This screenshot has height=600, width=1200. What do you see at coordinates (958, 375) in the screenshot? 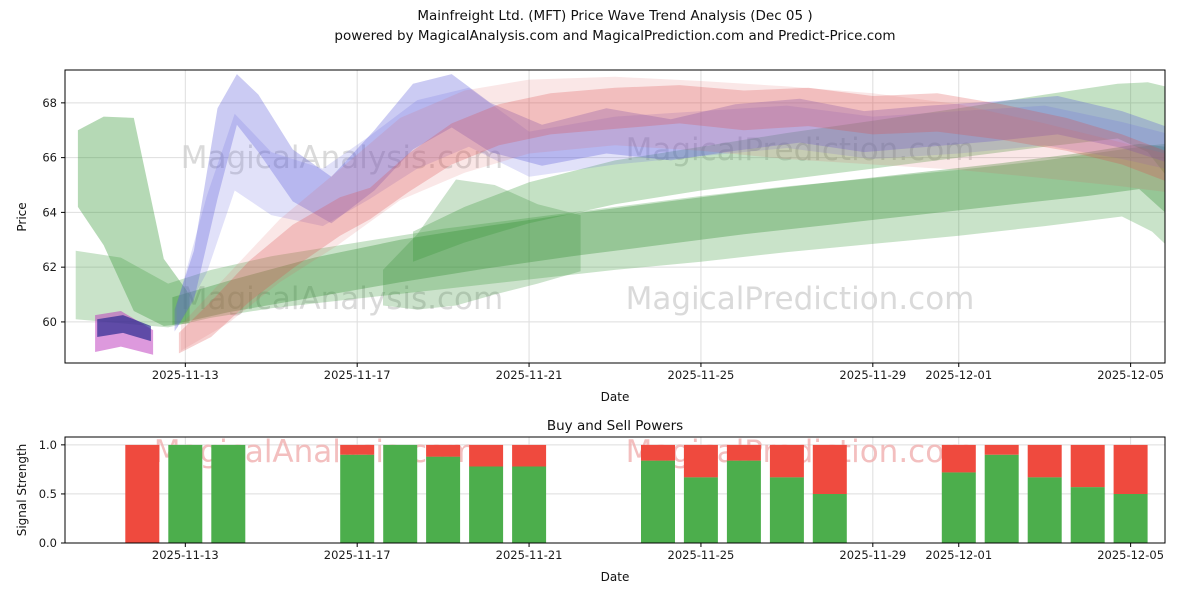
I see `price-xtick-label: 2025-12-01` at bounding box center [958, 375].